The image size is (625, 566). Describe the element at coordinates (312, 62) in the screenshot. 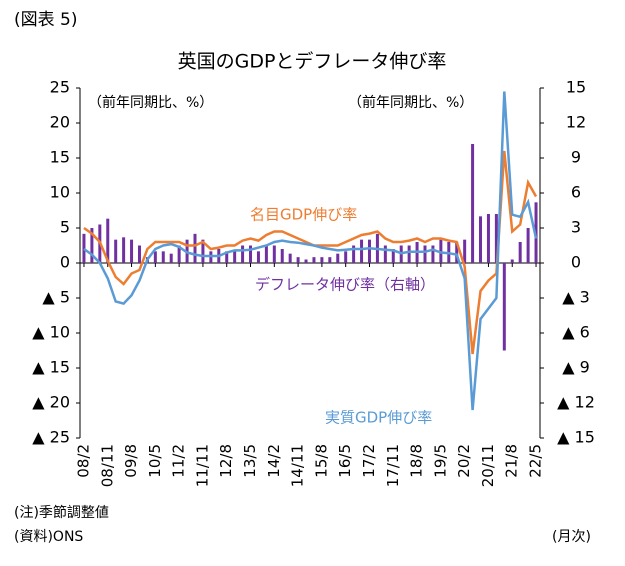

I see `chart-title: 英国のGDPとデフレータ伸び率` at that location.